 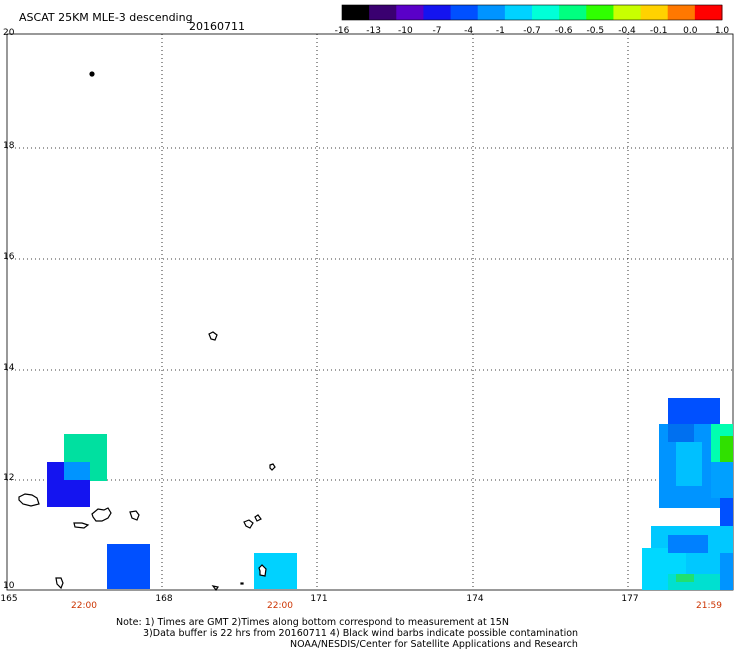 I want to click on product-date: 20160711, so click(x=217, y=26).